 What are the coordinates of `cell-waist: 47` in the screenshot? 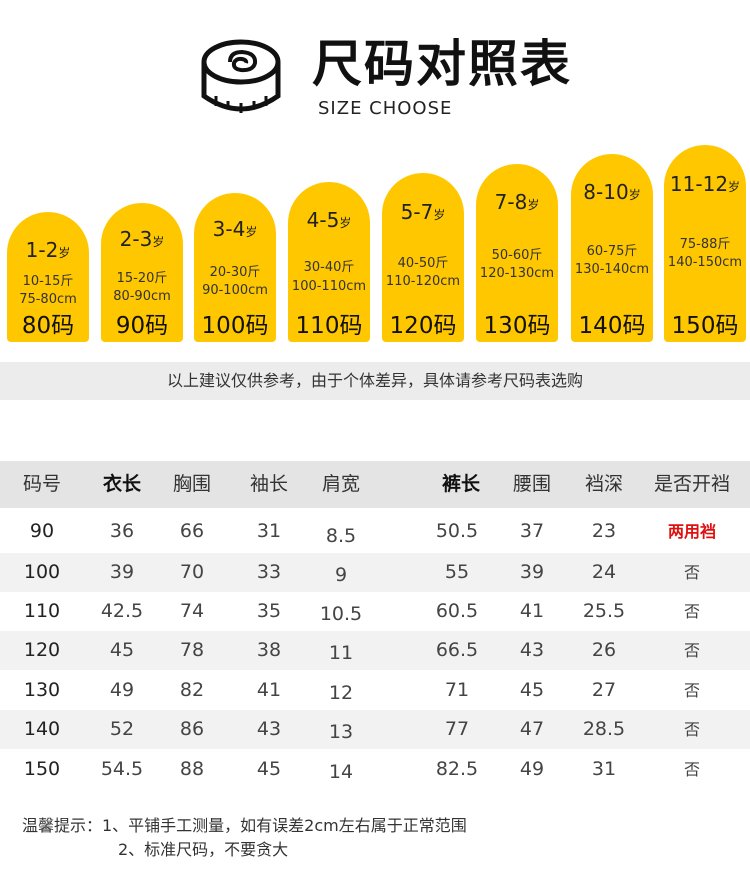 It's located at (532, 729).